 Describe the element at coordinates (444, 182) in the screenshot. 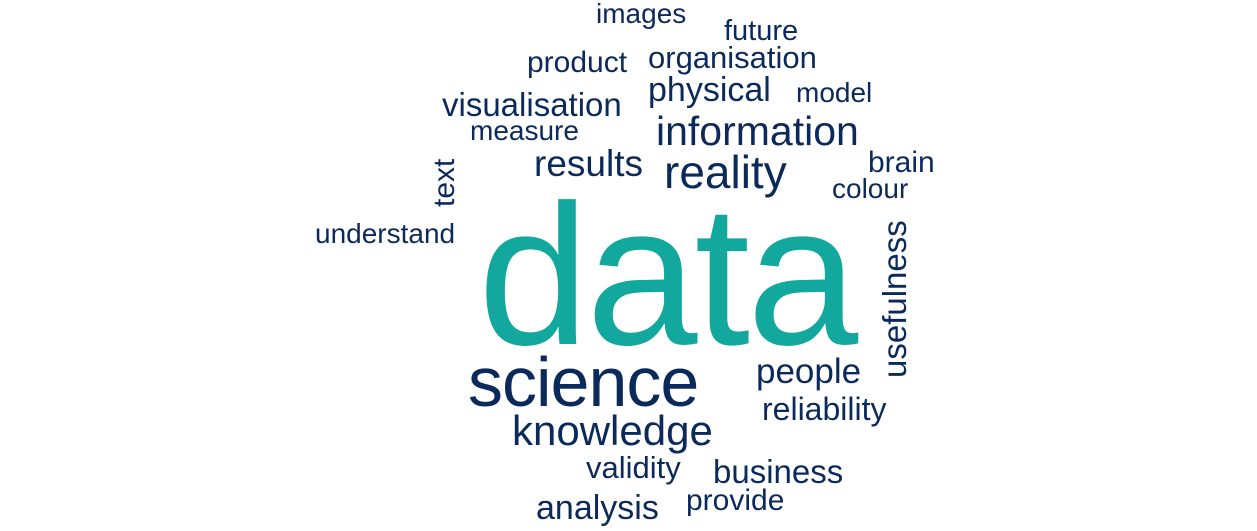

I see `word-text: text` at that location.